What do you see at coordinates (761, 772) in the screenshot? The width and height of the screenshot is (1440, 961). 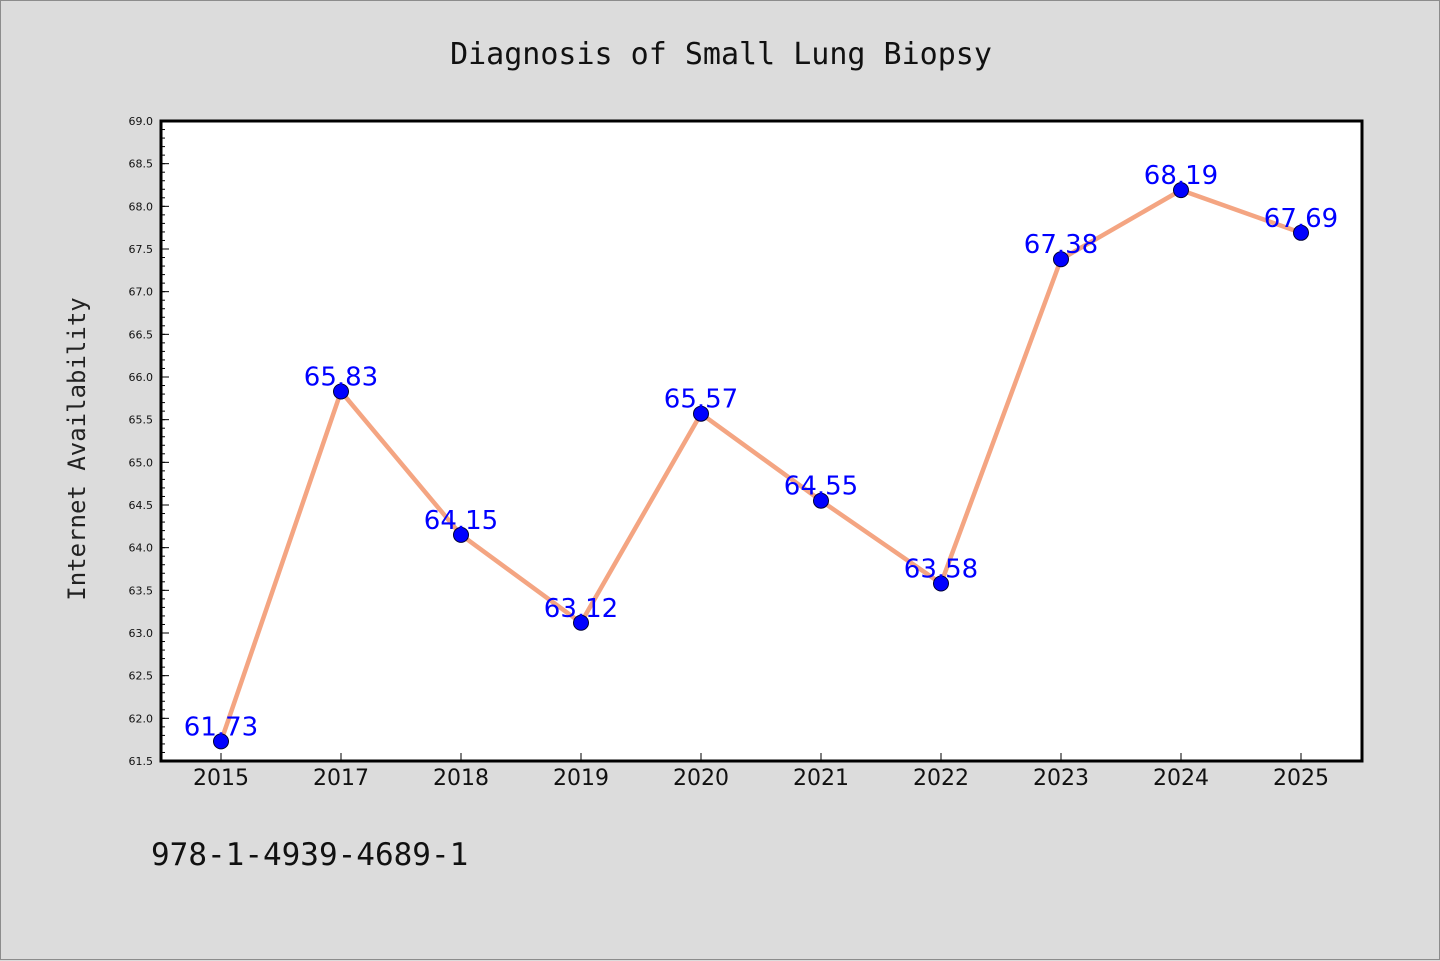 I see `x-axis-ticks: 2015 2017 2018 2019 2020 2021 2022 2023 2024 2025` at bounding box center [761, 772].